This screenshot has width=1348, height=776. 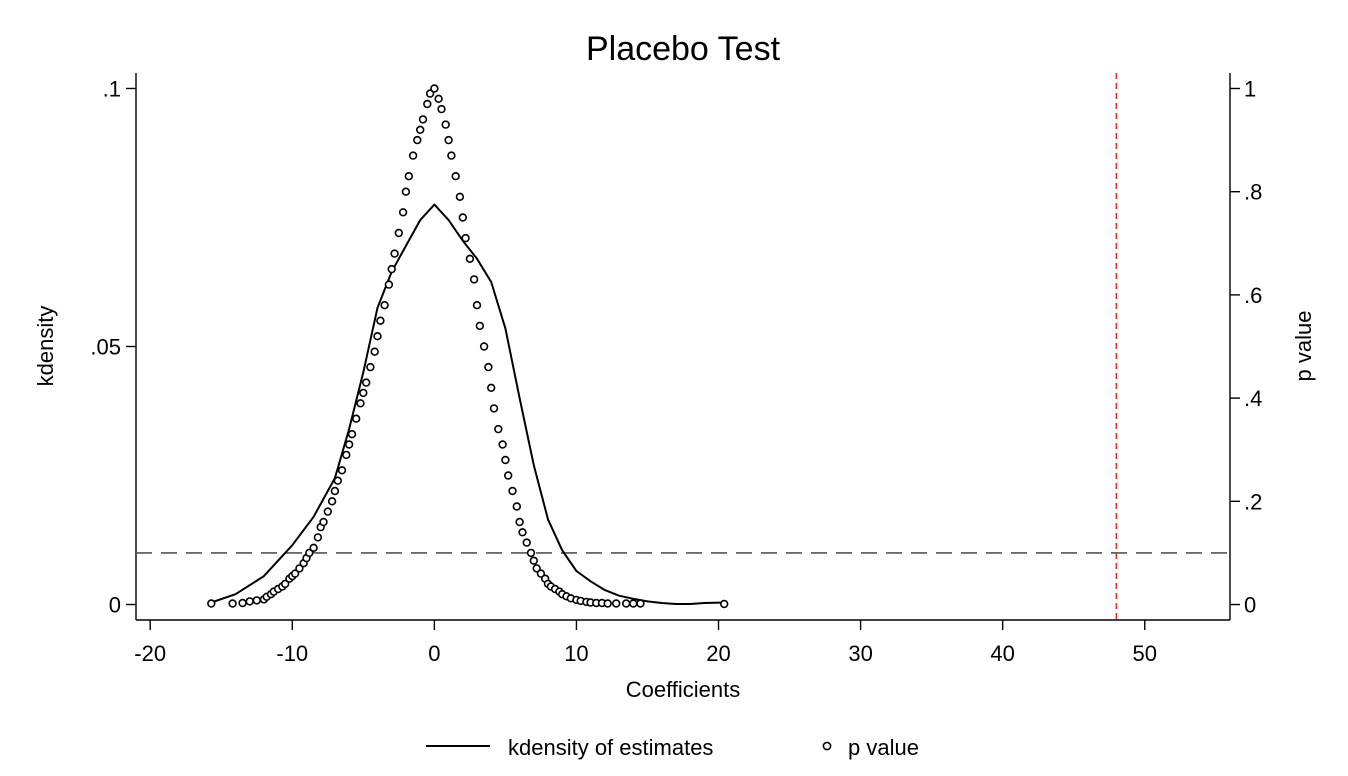 What do you see at coordinates (1253, 501) in the screenshot?
I see `right-y-tick-label: .2` at bounding box center [1253, 501].